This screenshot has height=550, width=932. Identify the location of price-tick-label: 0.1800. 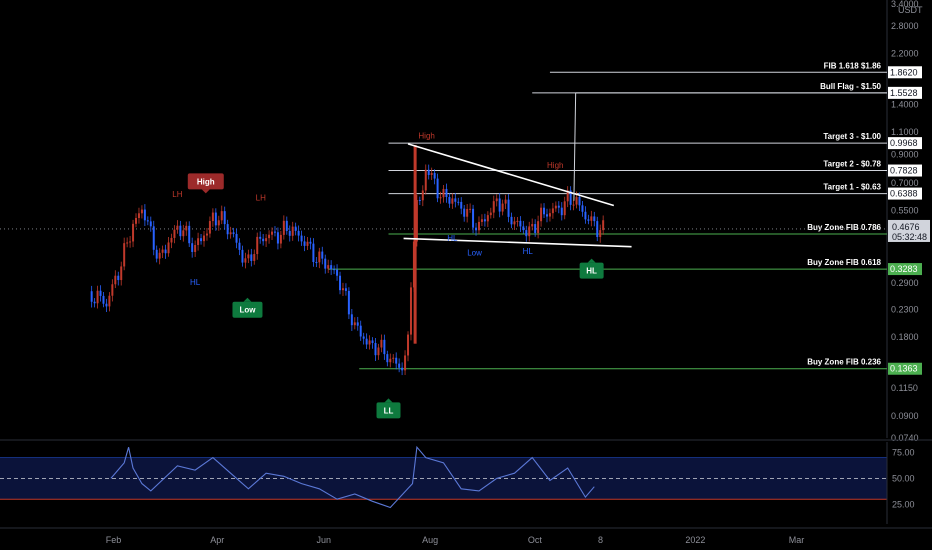
(905, 337).